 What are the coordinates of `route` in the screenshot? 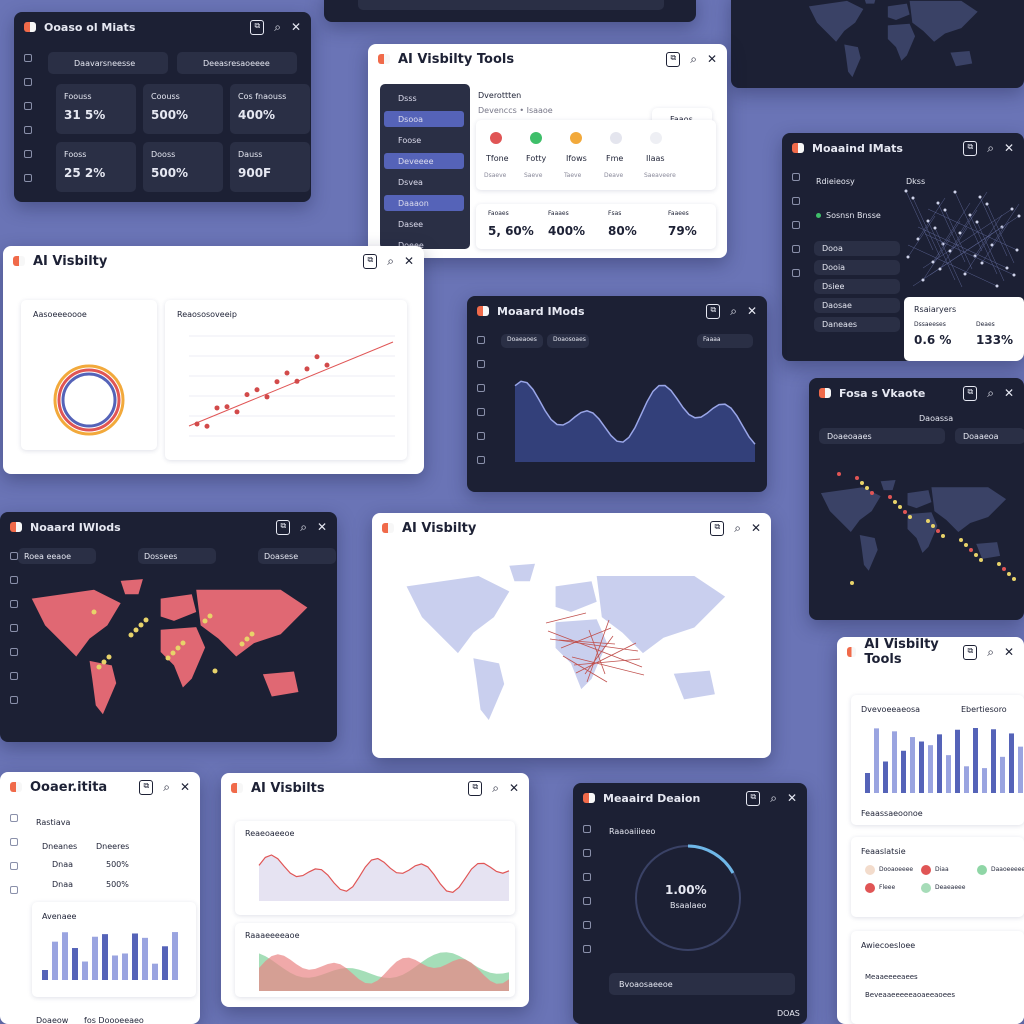 It's located at (606, 658).